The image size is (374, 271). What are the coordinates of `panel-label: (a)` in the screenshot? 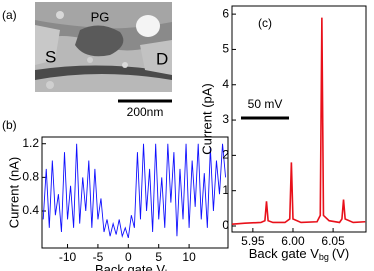 It's located at (9, 15).